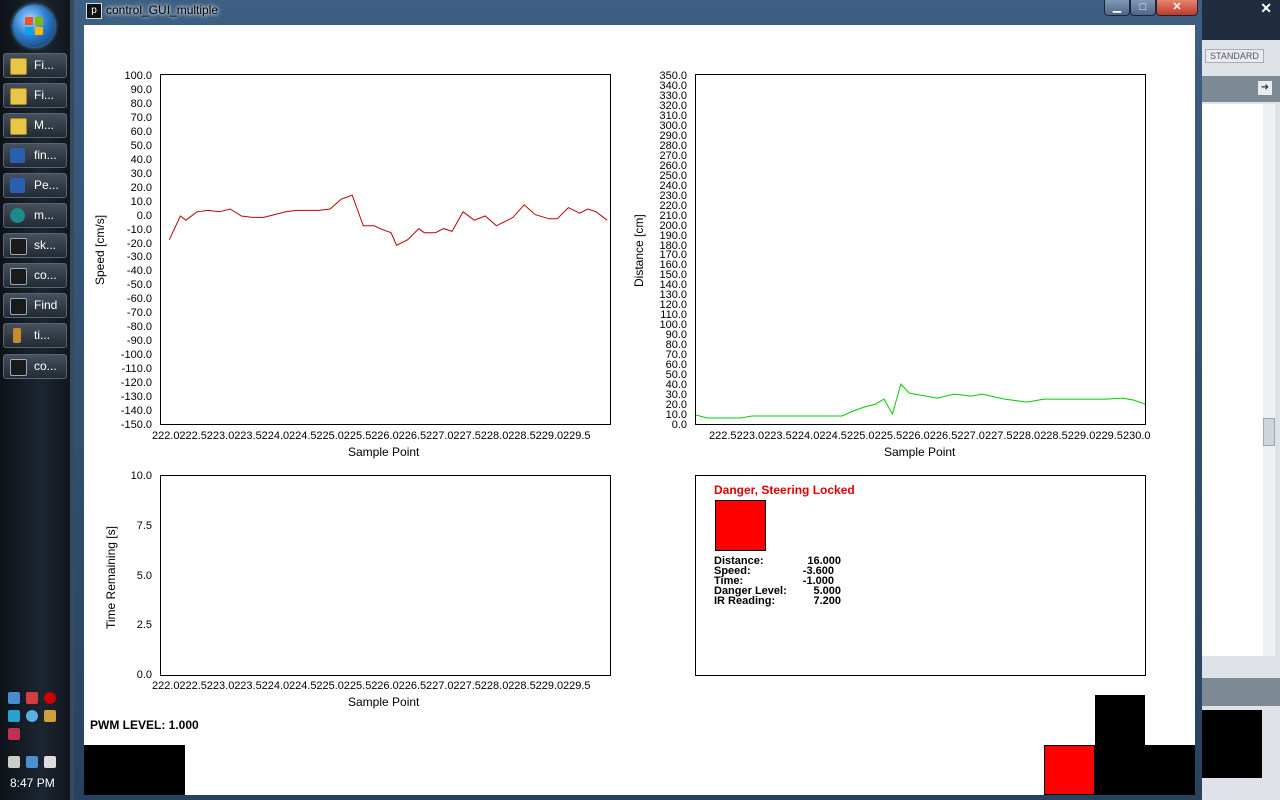  Describe the element at coordinates (673, 275) in the screenshot. I see `y-tick-label: 150.0` at that location.